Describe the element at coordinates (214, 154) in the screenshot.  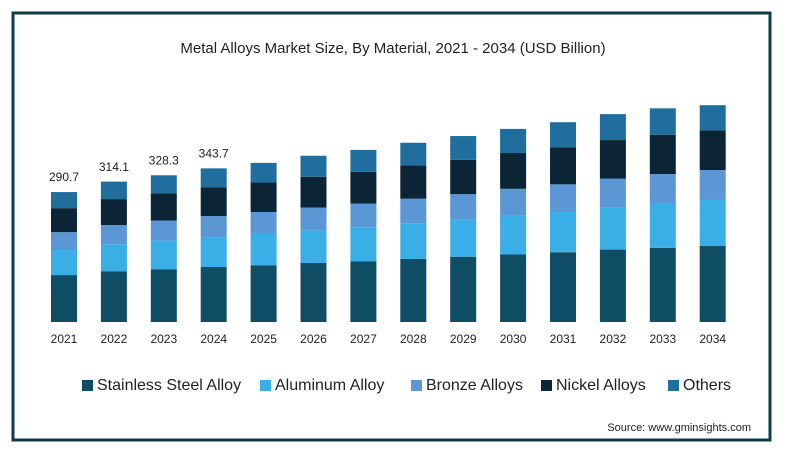
I see `total-label: 343.7` at that location.